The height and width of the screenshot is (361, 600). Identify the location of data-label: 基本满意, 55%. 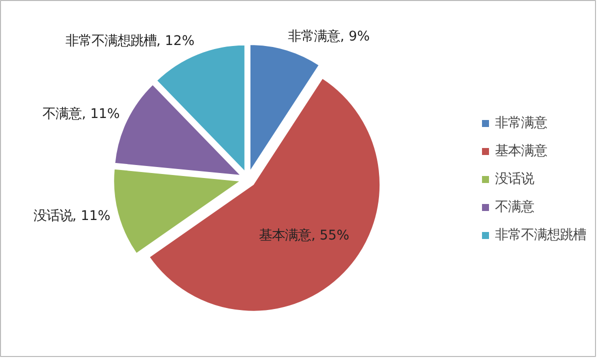
(304, 236).